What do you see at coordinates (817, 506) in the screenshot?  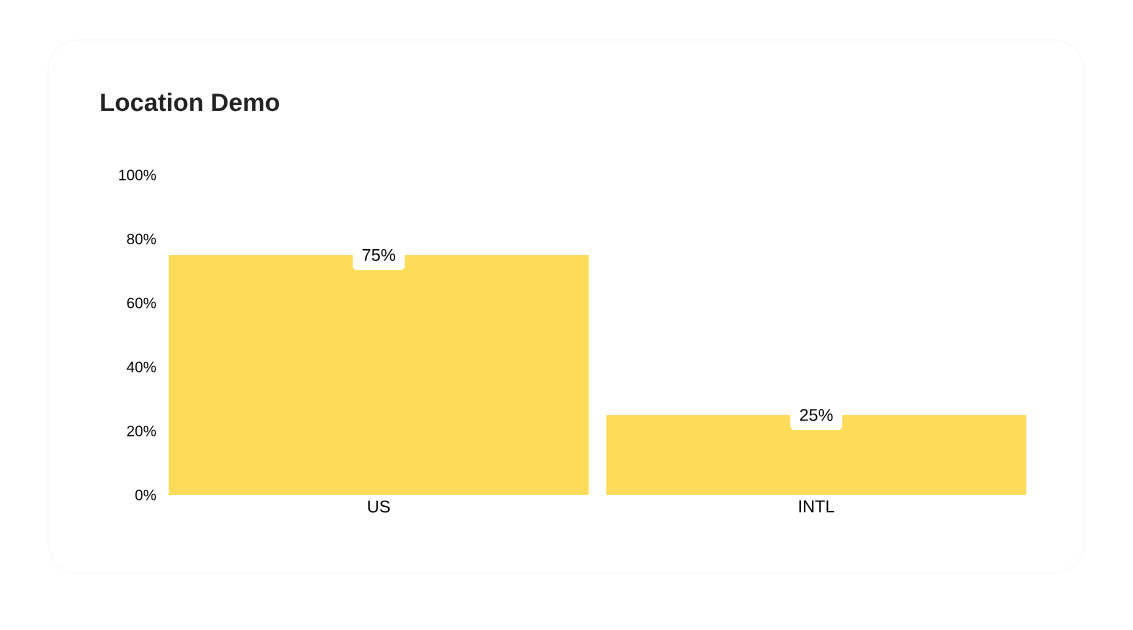 I see `x-tick-label: INTL` at bounding box center [817, 506].